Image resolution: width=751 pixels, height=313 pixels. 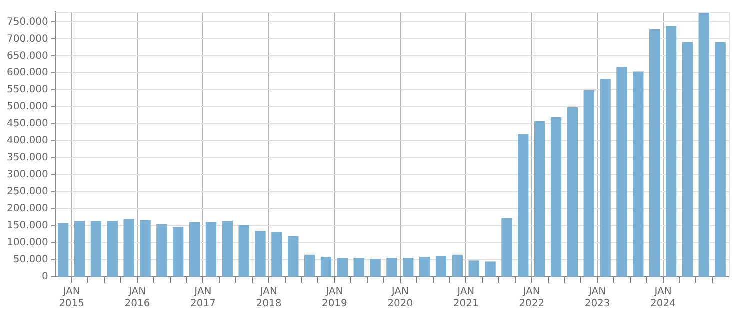 I want to click on x-tick-label: JAN 2020, so click(x=401, y=298).